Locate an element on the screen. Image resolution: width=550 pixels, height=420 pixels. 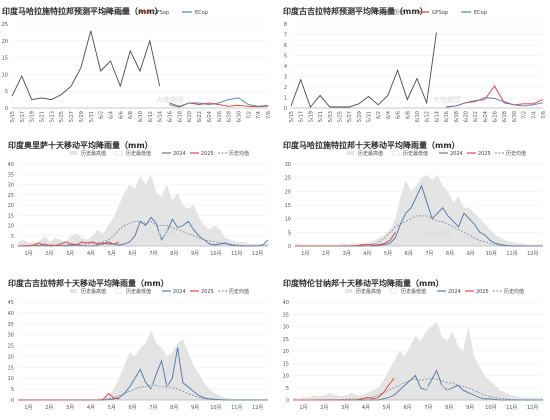
x-tick-label: 6/14 is located at coordinates (161, 116).